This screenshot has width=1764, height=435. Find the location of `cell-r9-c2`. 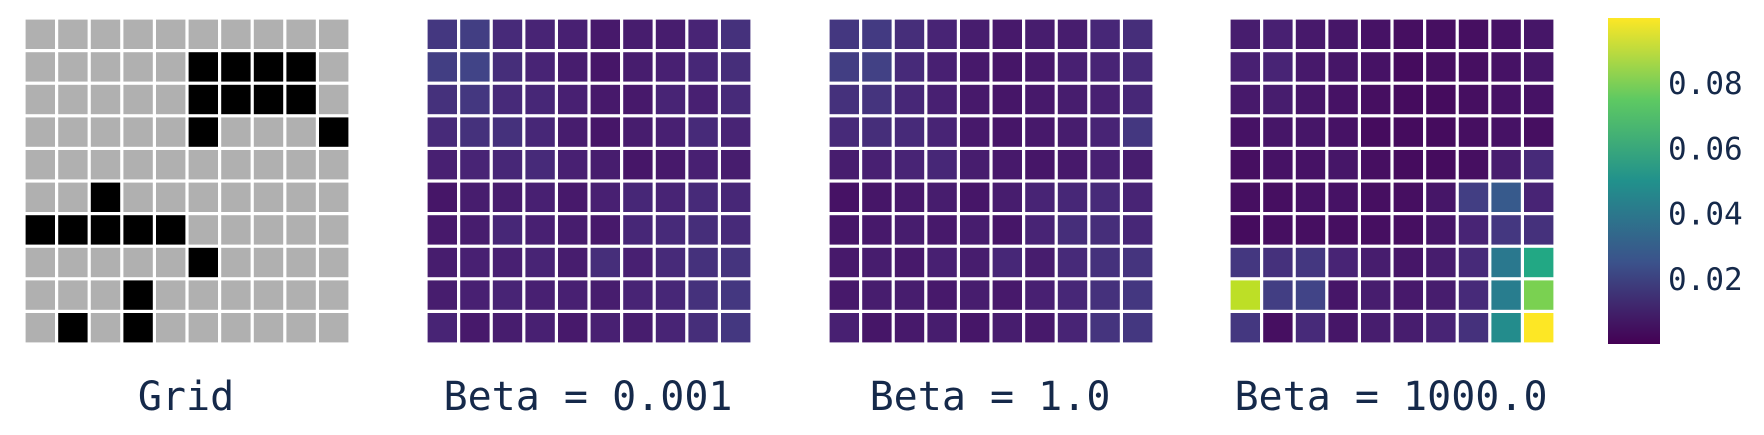

cell-r9-c2 is located at coordinates (909, 328).